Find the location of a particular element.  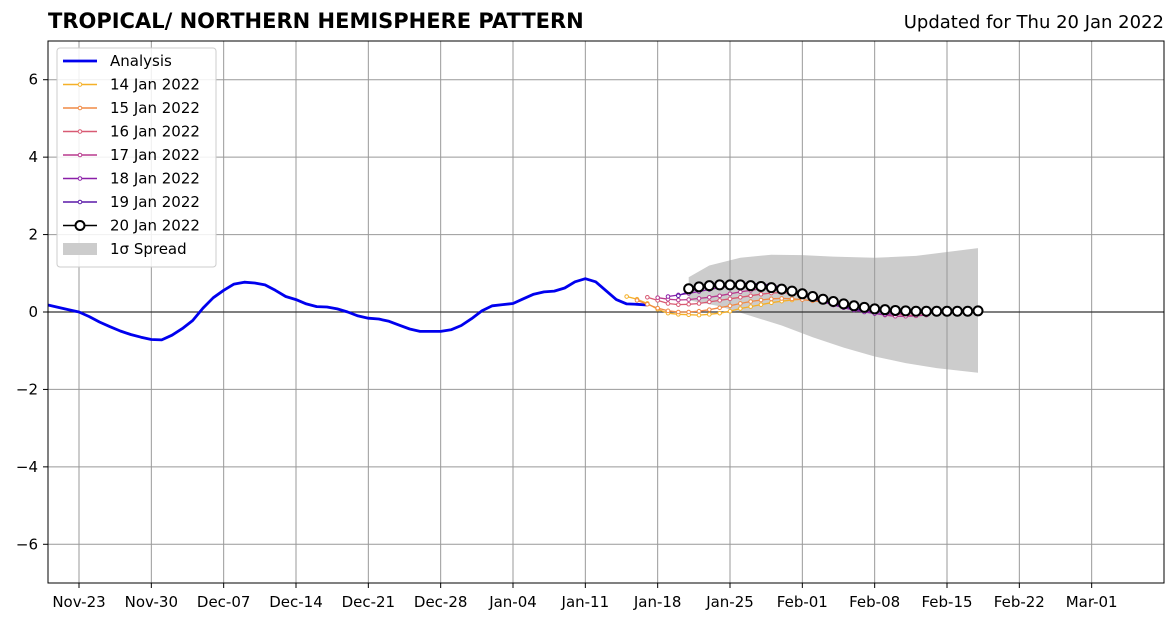

legend-label: 17 Jan 2022 is located at coordinates (155, 155).